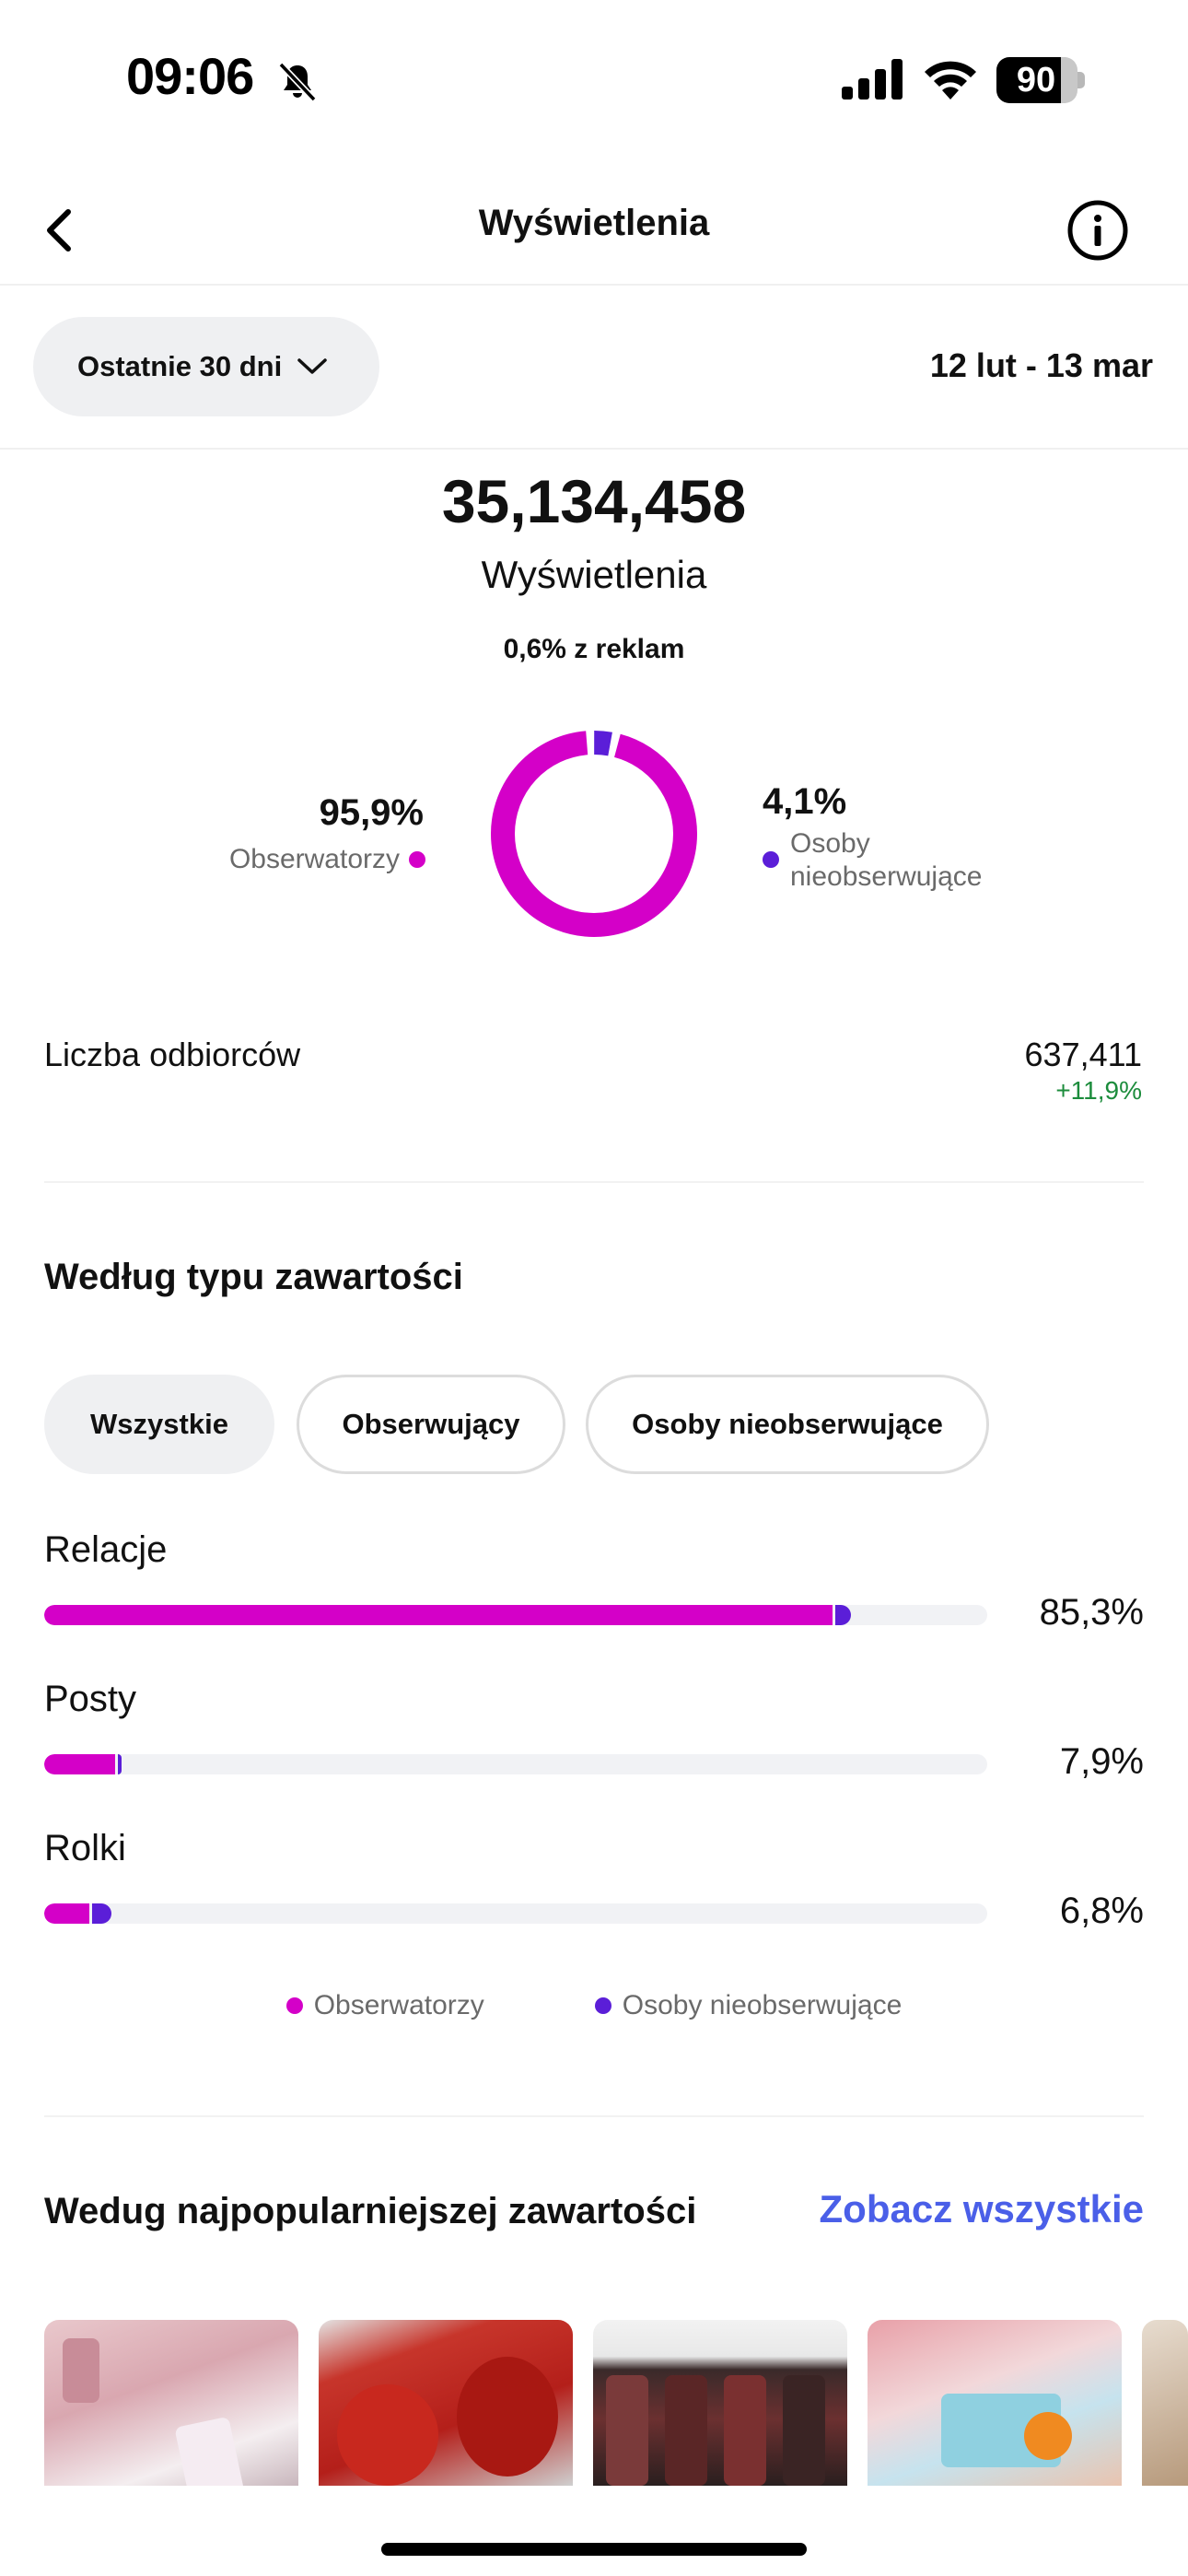 Image resolution: width=1188 pixels, height=2576 pixels. Describe the element at coordinates (1091, 1612) in the screenshot. I see `content-type-value-stories: 85,3%` at that location.